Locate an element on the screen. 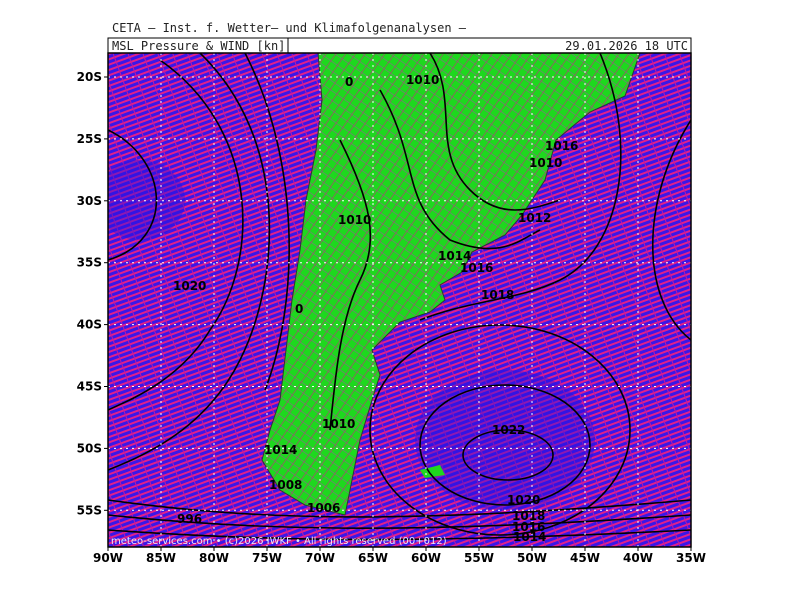  lat-label: 35S is located at coordinates (89, 263).